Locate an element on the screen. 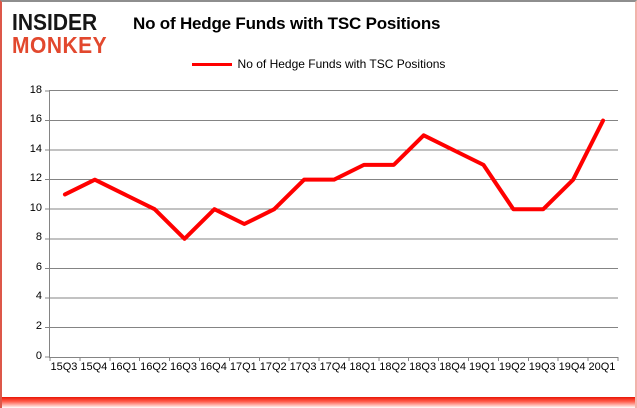 This screenshot has width=637, height=408. y-tick-label: 14 is located at coordinates (35, 148).